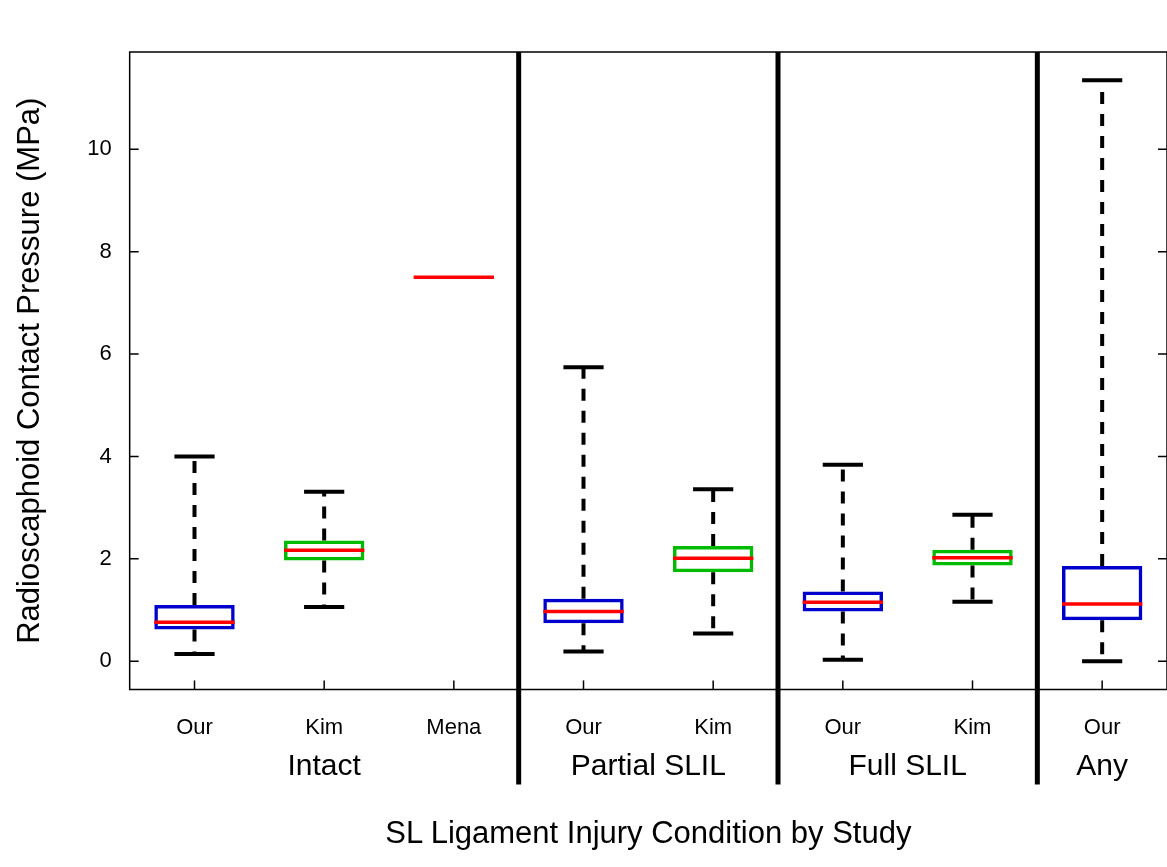 The image size is (1167, 867). I want to click on y-tick-label: 6, so click(105, 353).